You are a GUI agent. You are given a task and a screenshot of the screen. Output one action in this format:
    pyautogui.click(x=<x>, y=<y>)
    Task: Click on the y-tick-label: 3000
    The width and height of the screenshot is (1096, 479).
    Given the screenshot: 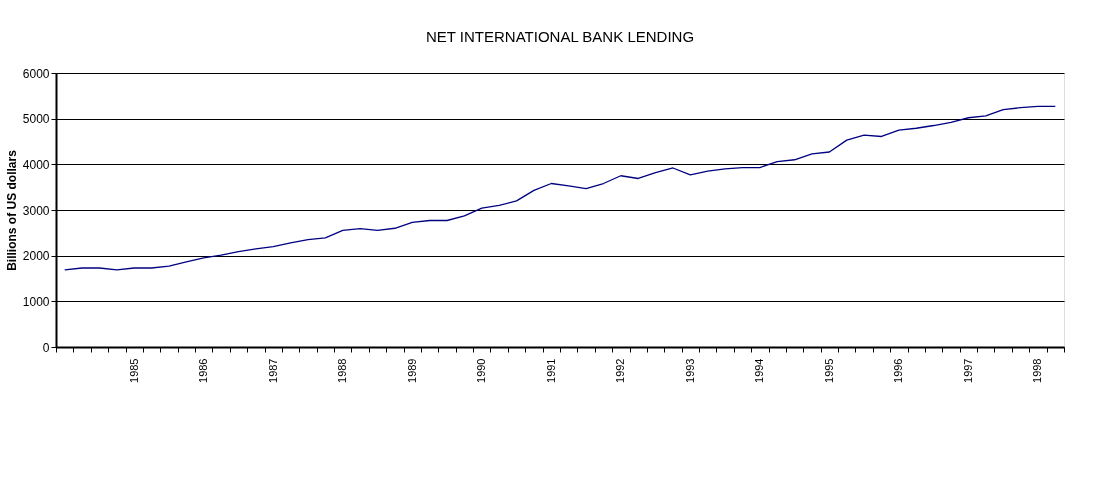 What is the action you would take?
    pyautogui.click(x=36, y=210)
    